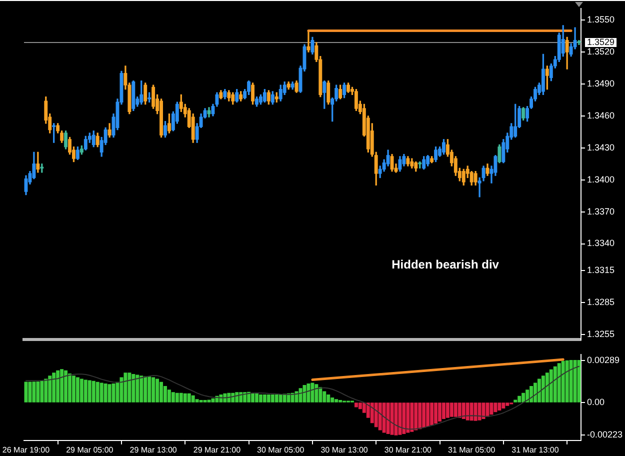 This screenshot has width=625, height=456. I want to click on x-tick-label: 29 Mar 13:00, so click(154, 449).